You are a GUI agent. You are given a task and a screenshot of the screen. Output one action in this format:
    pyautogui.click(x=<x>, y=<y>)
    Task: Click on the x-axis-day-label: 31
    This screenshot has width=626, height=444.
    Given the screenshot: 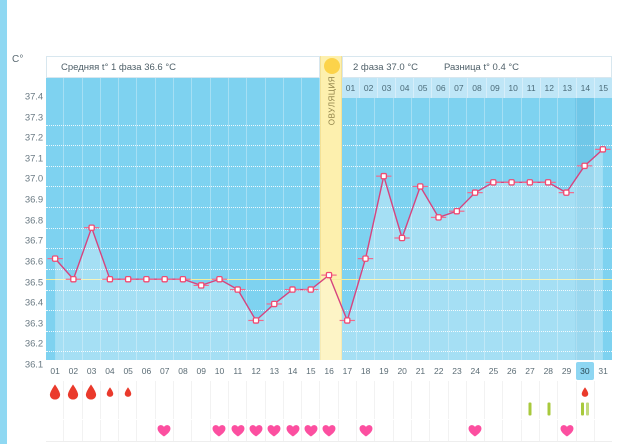 What is the action you would take?
    pyautogui.click(x=603, y=371)
    